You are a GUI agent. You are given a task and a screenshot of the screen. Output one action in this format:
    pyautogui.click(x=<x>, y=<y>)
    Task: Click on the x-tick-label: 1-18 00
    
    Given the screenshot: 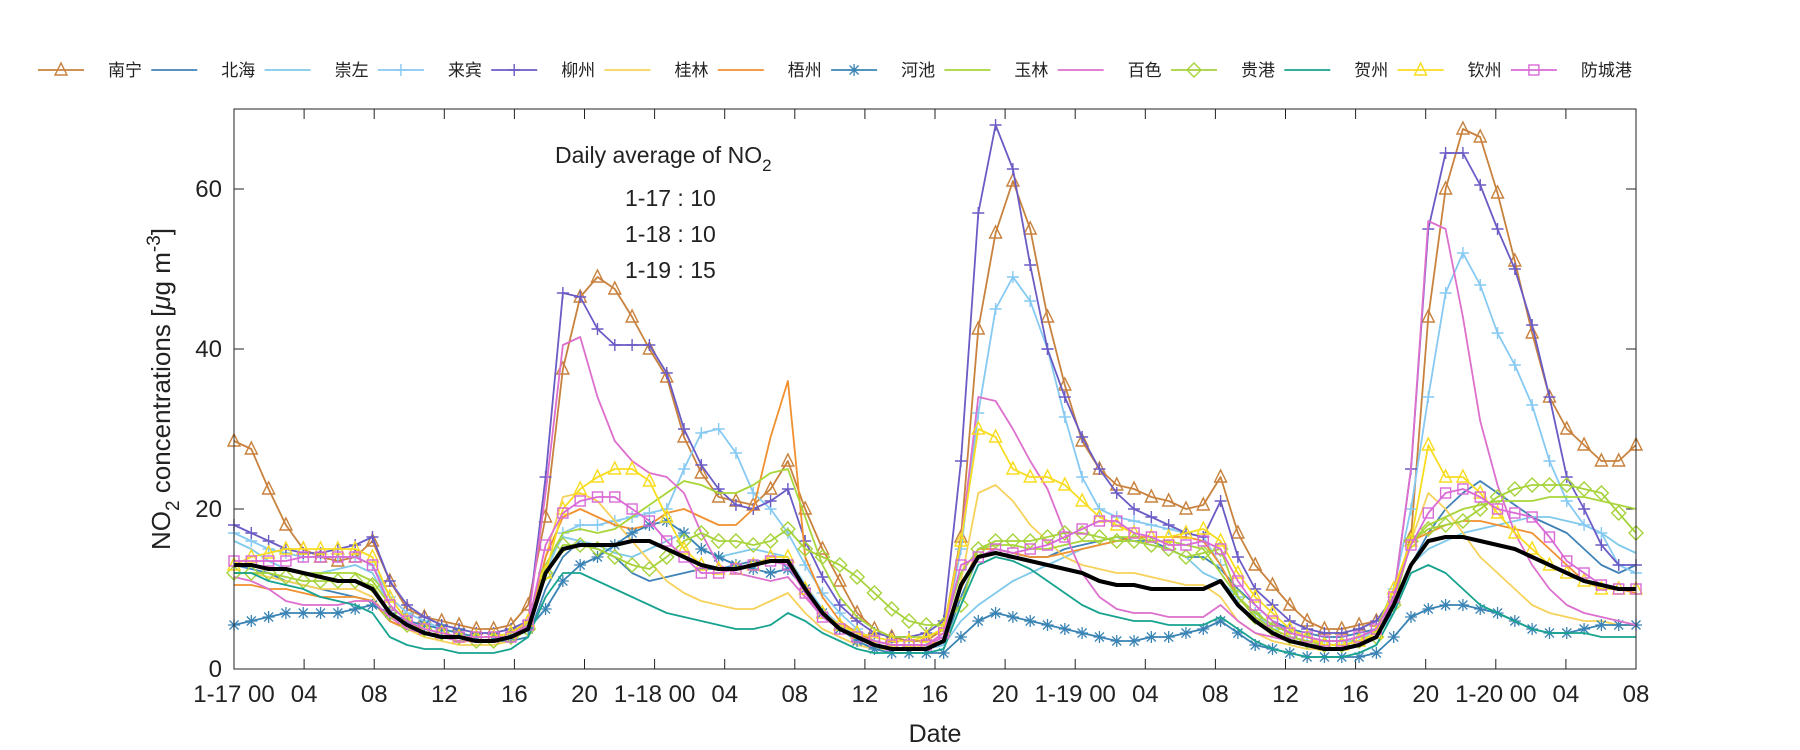 What is the action you would take?
    pyautogui.click(x=654, y=694)
    